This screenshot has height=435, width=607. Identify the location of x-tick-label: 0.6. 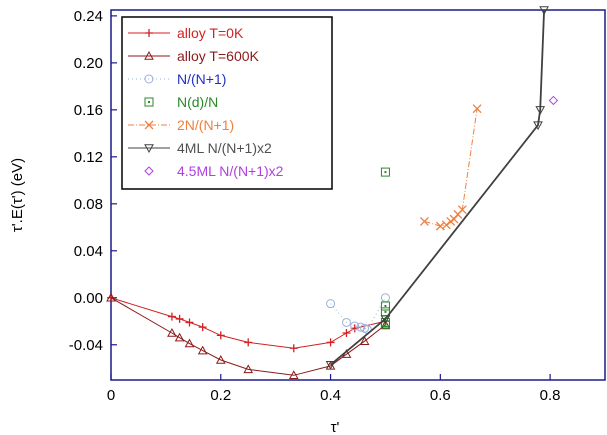
(440, 395).